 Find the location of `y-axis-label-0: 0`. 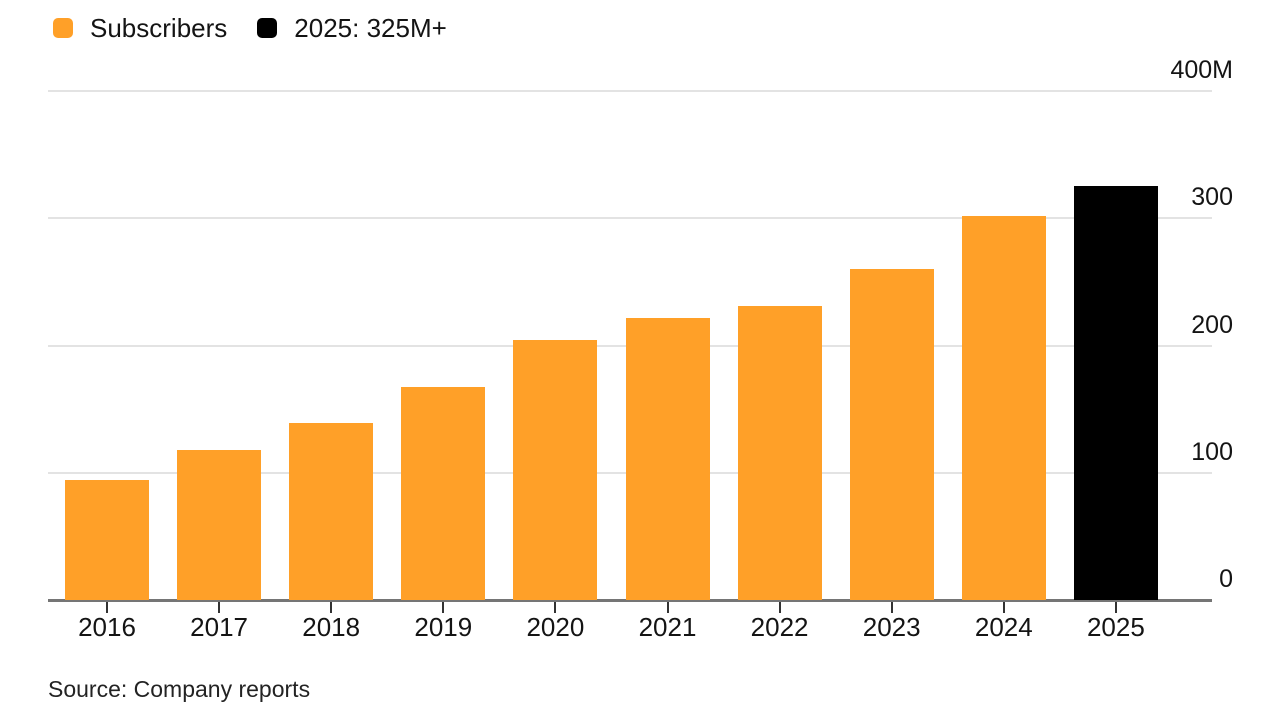

y-axis-label-0: 0 is located at coordinates (1226, 579).